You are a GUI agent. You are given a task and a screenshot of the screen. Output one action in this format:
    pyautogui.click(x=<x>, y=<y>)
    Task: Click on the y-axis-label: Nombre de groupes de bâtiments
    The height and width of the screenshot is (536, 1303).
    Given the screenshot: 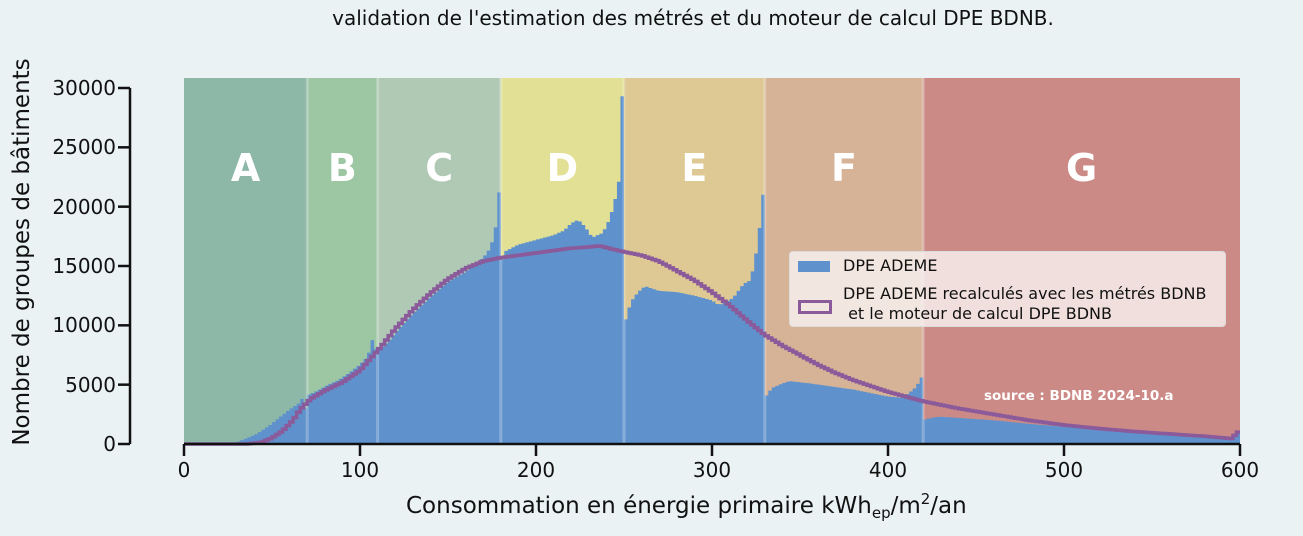 What is the action you would take?
    pyautogui.click(x=22, y=252)
    